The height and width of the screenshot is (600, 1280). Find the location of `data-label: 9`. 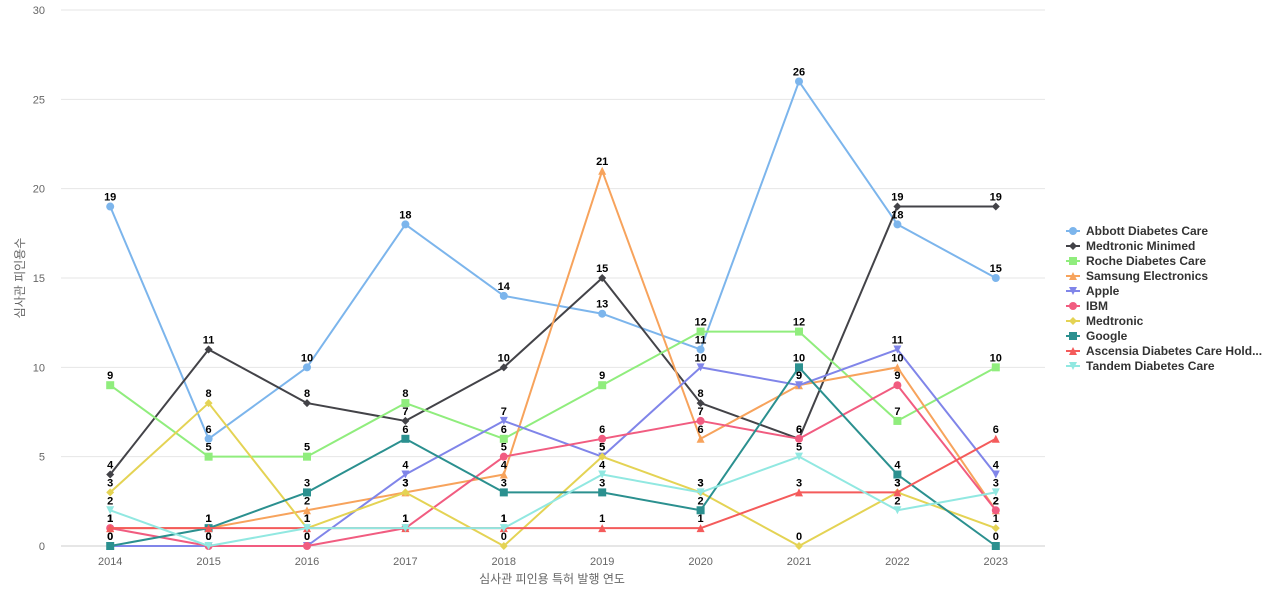

data-label: 9 is located at coordinates (799, 376).